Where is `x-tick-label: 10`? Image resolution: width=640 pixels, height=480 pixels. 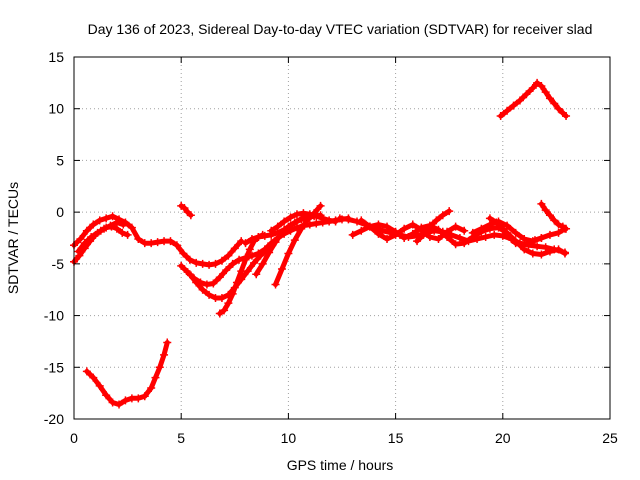
x-tick-label: 10 is located at coordinates (289, 438).